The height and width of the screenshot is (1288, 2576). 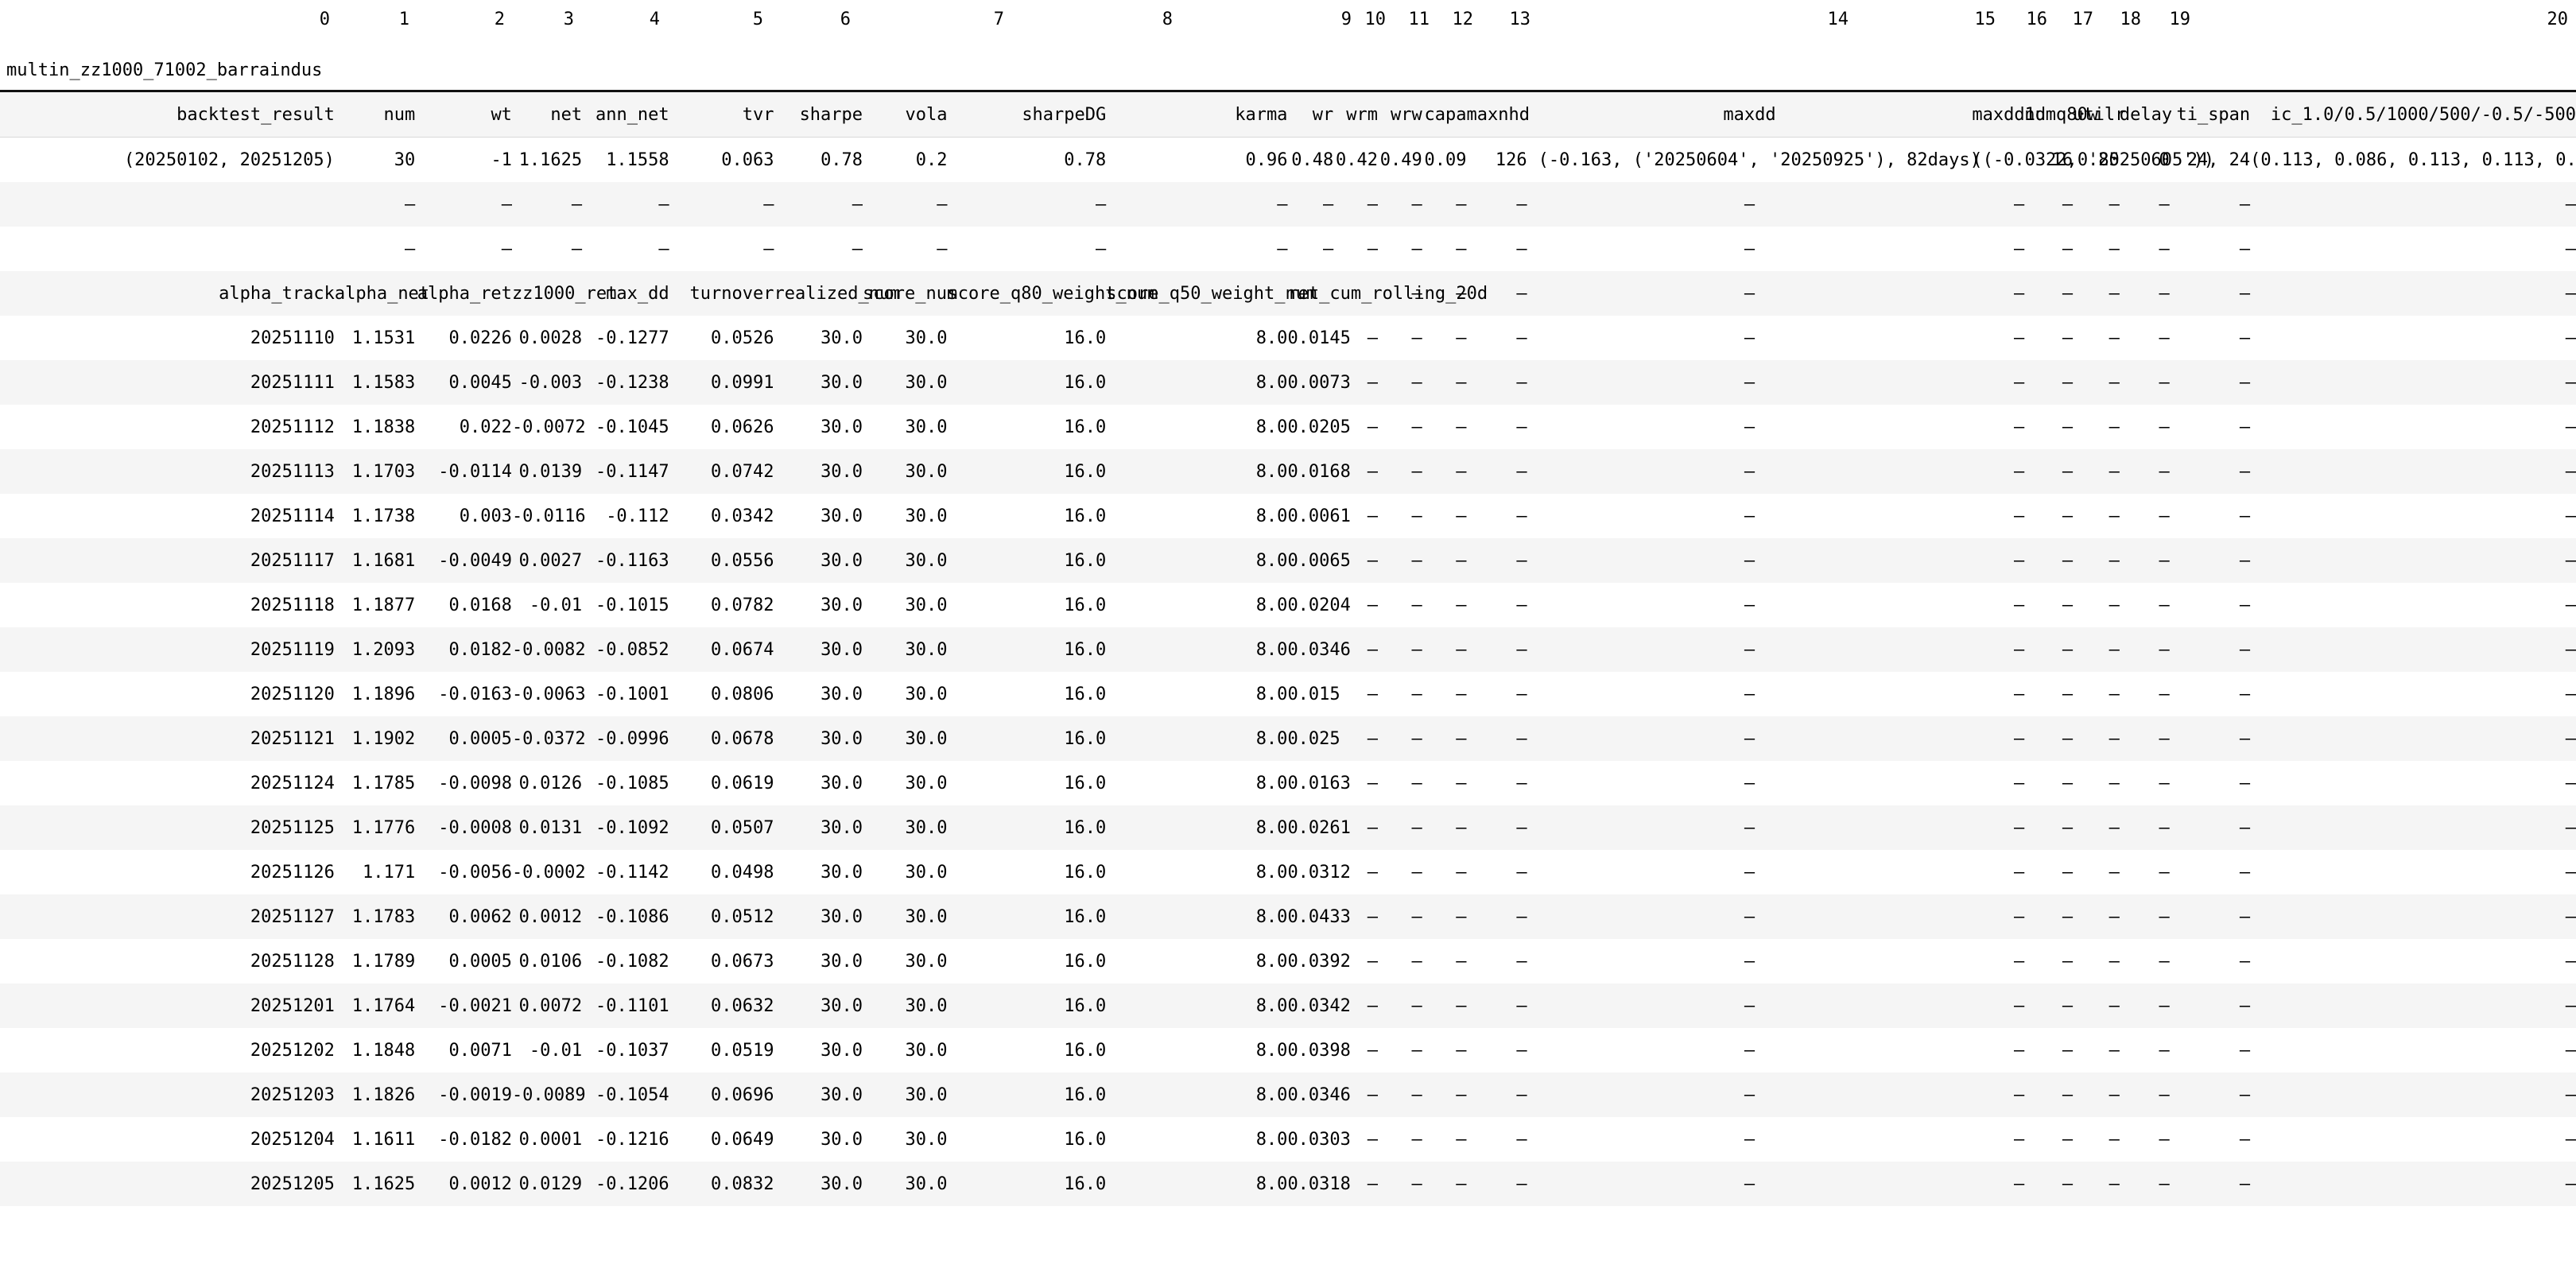 What do you see at coordinates (1052, 293) in the screenshot?
I see `subcol-header-score_q80_weight_num: score_q80_weight_num` at bounding box center [1052, 293].